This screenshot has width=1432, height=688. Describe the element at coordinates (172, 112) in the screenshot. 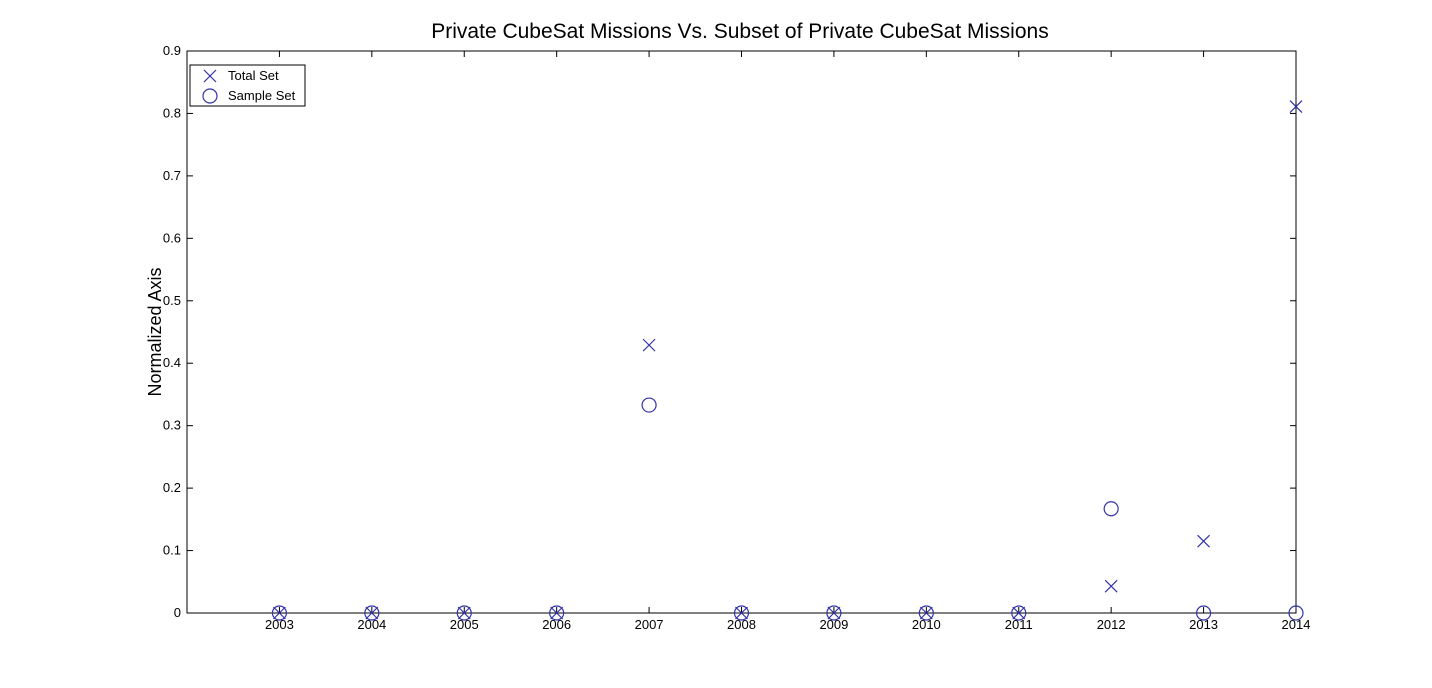

I see `y-tick-label: 0.8` at that location.